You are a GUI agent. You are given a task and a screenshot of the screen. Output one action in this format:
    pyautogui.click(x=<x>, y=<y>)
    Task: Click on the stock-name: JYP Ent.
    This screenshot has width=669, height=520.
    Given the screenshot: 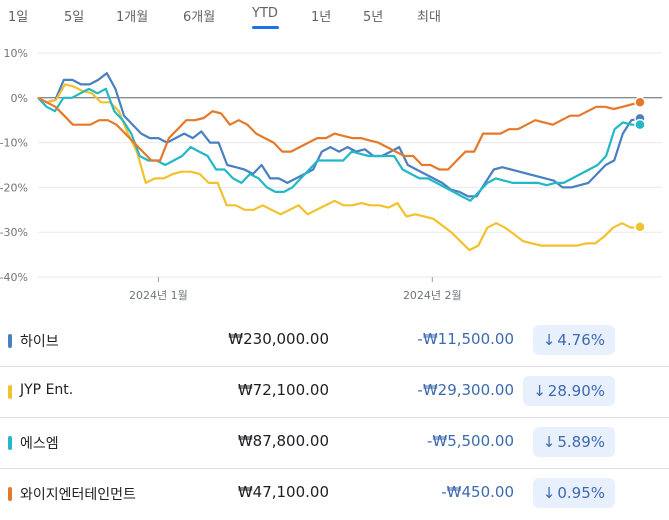 What is the action you would take?
    pyautogui.click(x=47, y=390)
    